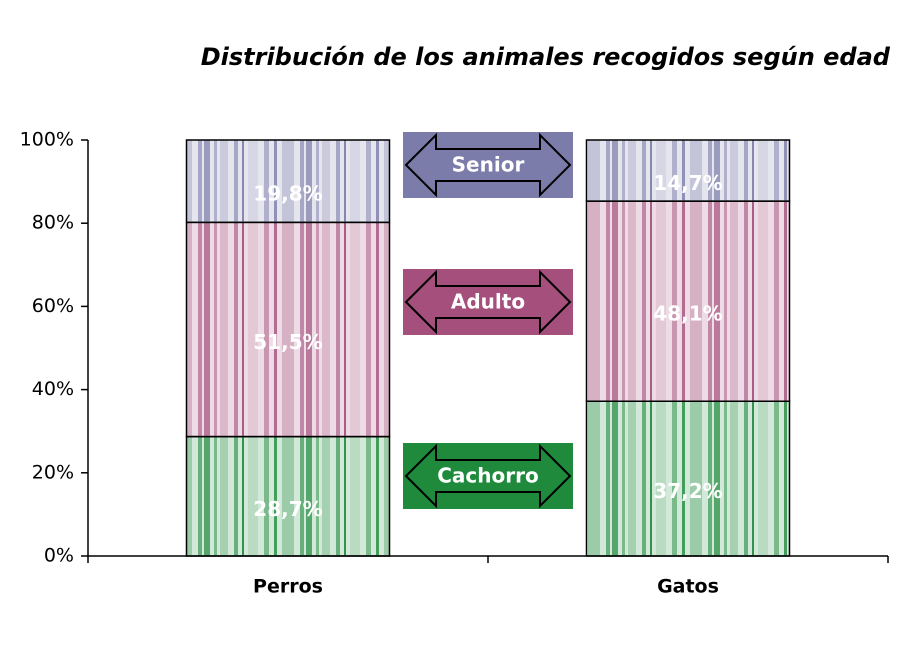  I want to click on x-tick-label: Gatos, so click(688, 587).